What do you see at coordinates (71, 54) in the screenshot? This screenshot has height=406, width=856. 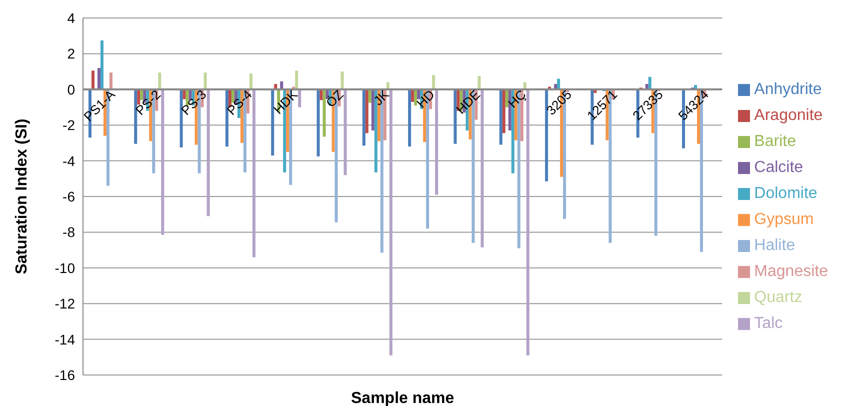 I see `y-tick-label: 2` at bounding box center [71, 54].